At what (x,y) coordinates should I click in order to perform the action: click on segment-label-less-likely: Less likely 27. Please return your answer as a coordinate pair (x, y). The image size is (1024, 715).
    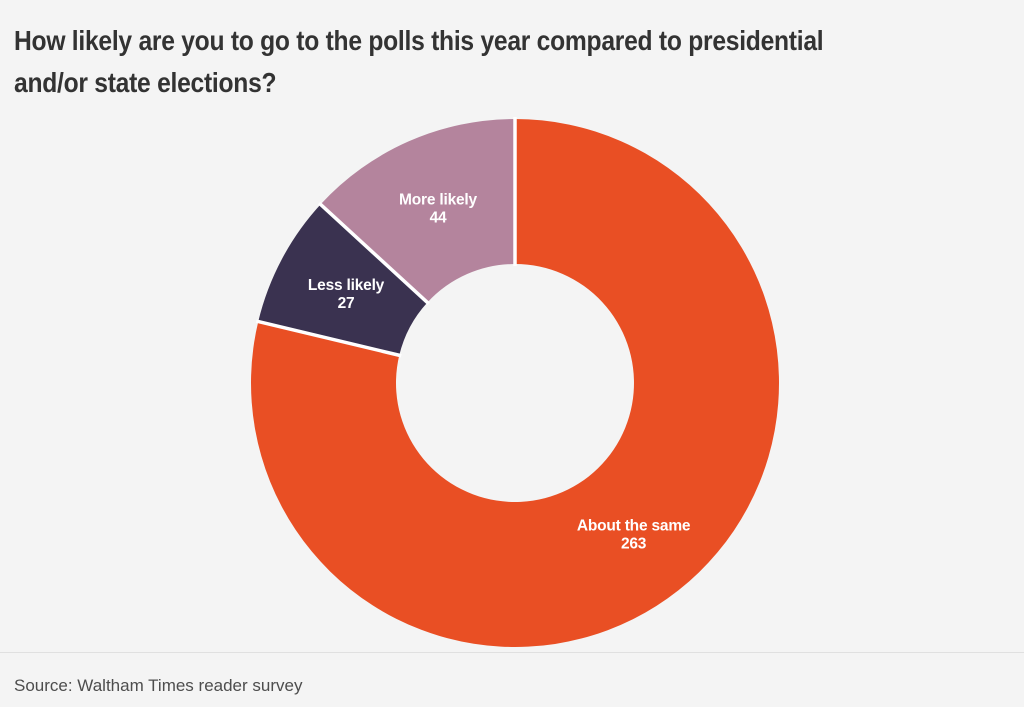
    Looking at the image, I should click on (346, 294).